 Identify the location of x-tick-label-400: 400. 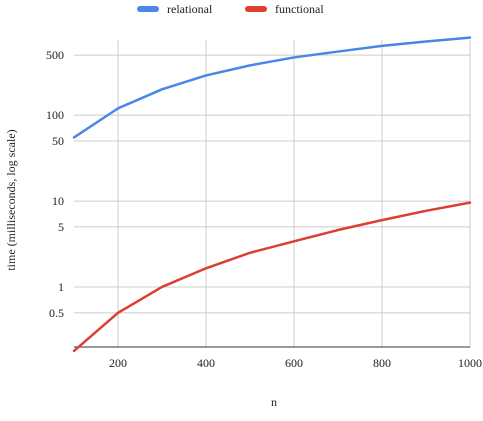
(206, 363).